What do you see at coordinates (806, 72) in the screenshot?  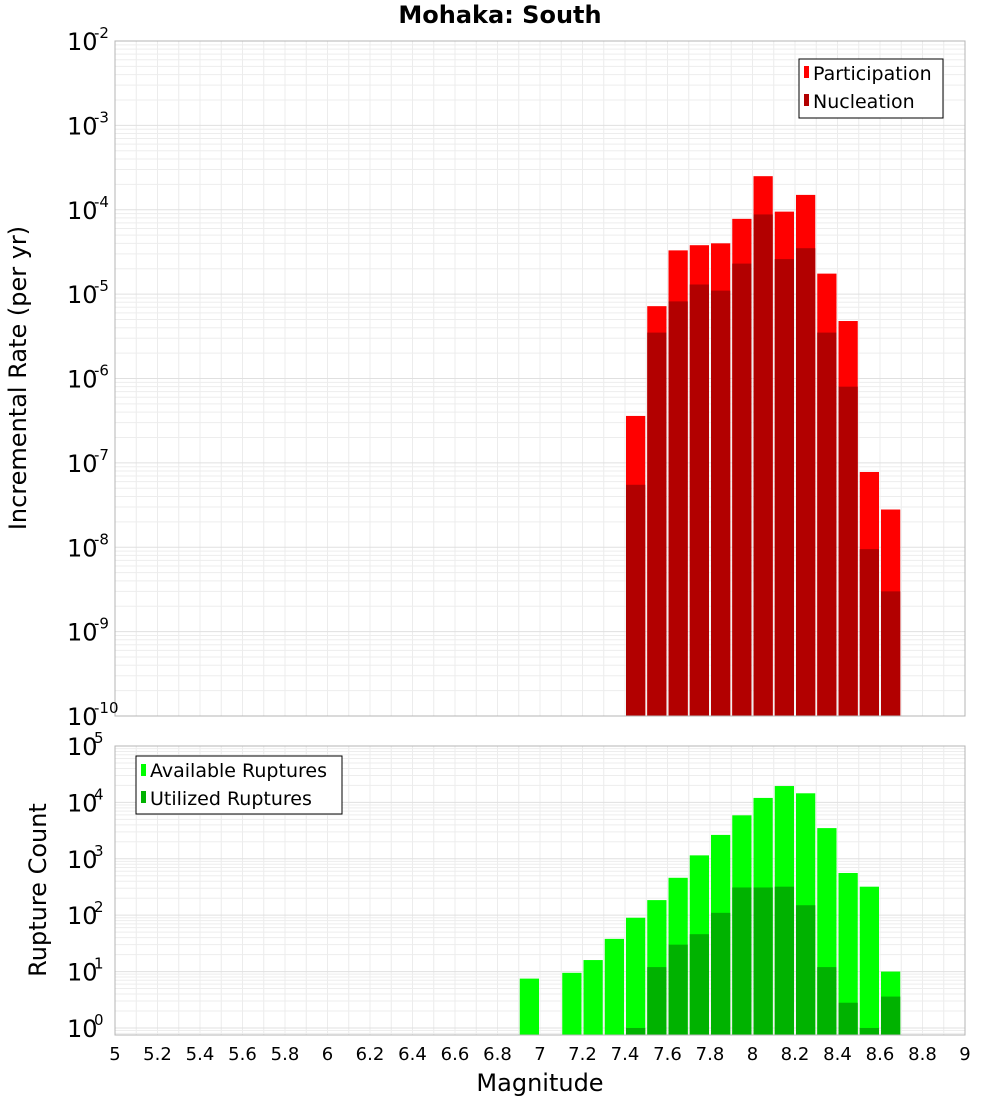 I see `legend-swatch-participation` at bounding box center [806, 72].